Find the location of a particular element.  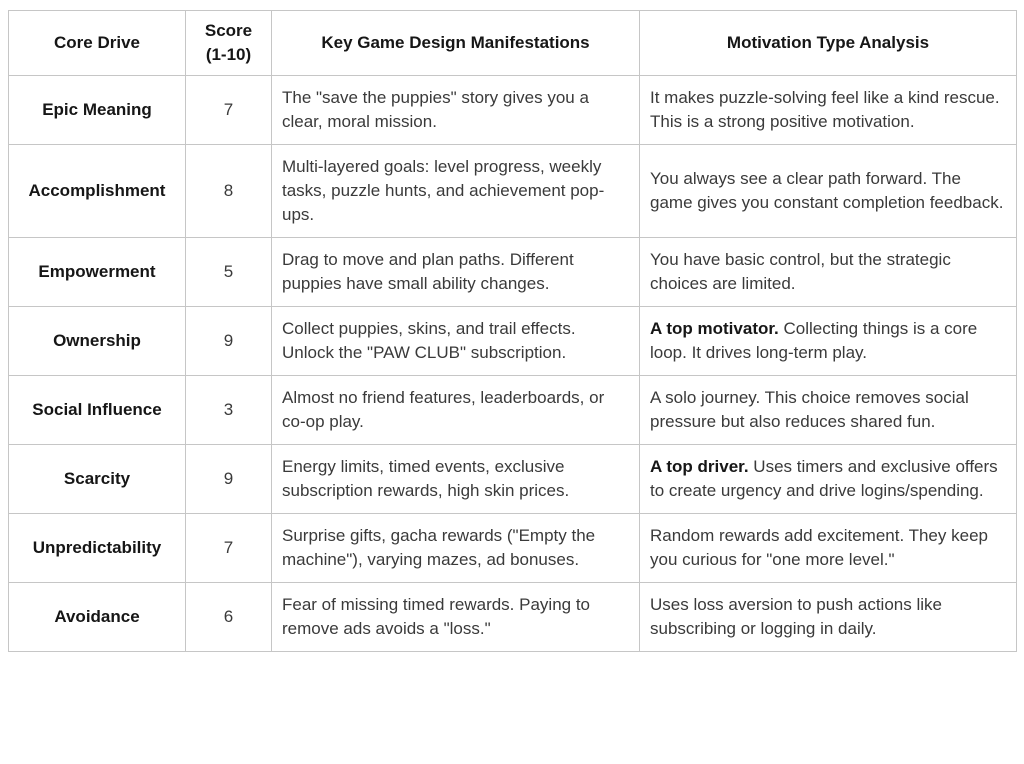

core-drive-cell: Social Influence is located at coordinates (97, 410).